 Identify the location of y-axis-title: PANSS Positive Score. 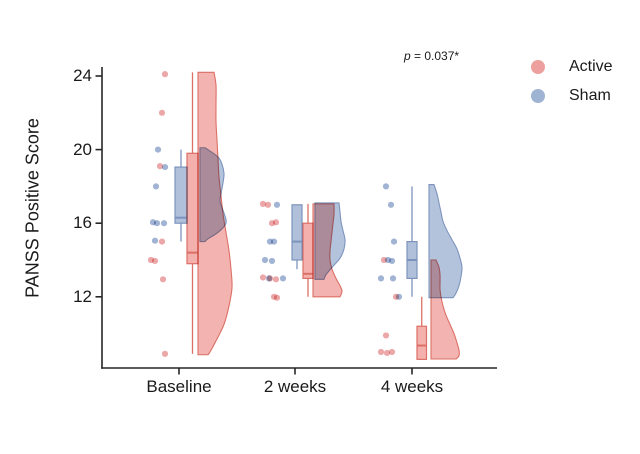
(32, 208).